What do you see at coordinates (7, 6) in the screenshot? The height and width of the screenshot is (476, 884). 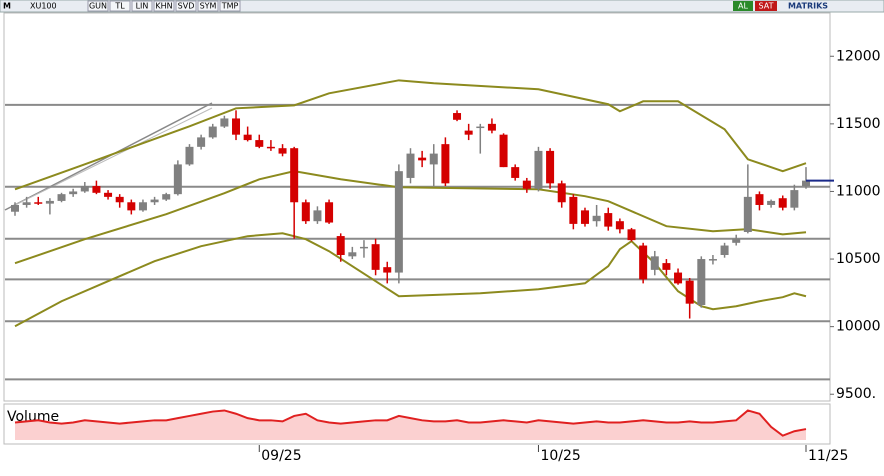 I see `toolbar-icon: M` at bounding box center [7, 6].